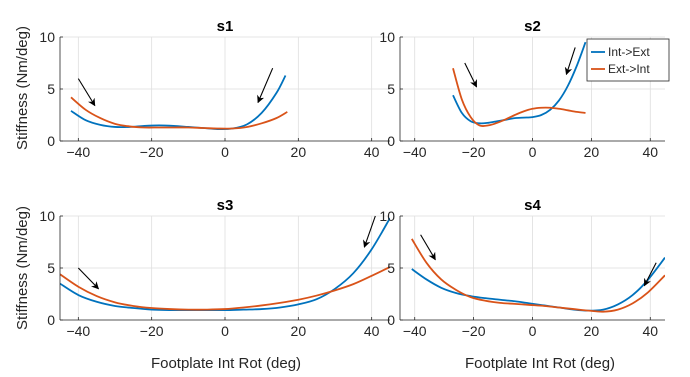  I want to click on legend: Int->Ext Ext->Int, so click(628, 60).